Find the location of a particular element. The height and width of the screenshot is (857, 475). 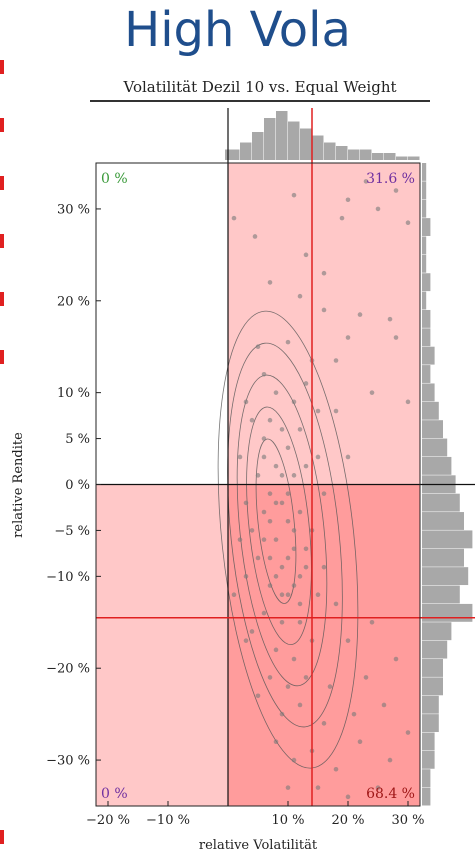

y-tick-label: 20 % is located at coordinates (73, 301).